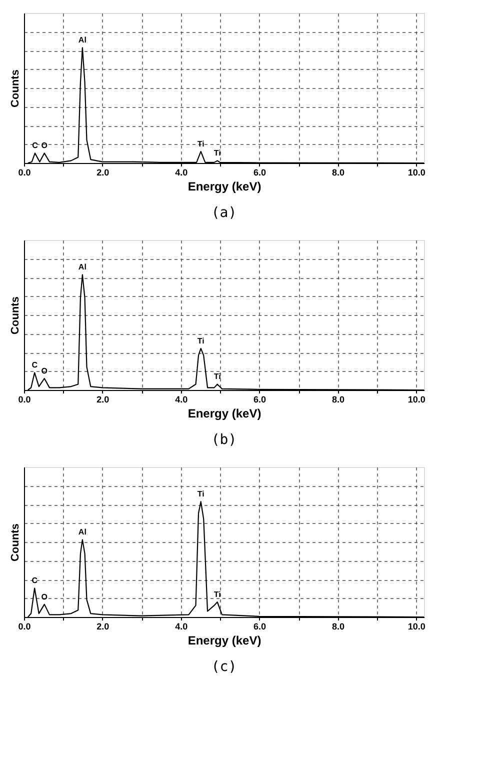 This screenshot has height=764, width=486. What do you see at coordinates (224, 667) in the screenshot?
I see `text: (c)` at bounding box center [224, 667].